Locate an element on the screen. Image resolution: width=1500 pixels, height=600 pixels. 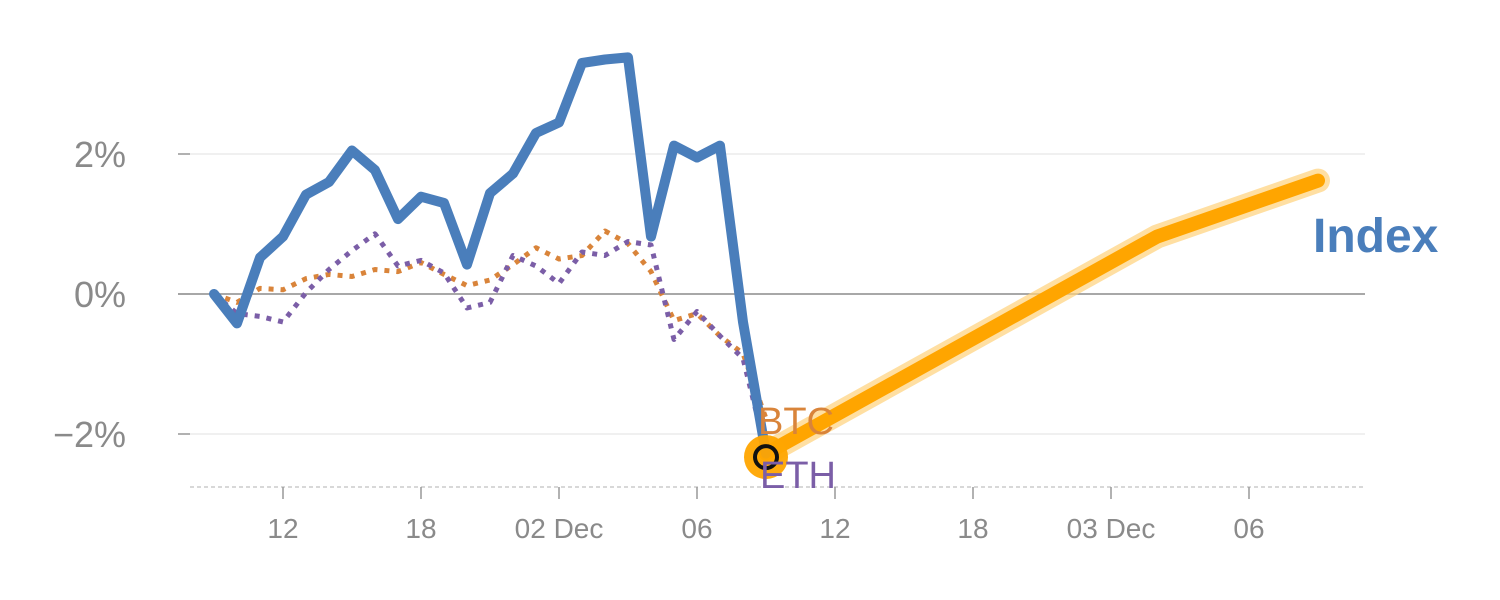
series-label-index: Index is located at coordinates (1376, 236).